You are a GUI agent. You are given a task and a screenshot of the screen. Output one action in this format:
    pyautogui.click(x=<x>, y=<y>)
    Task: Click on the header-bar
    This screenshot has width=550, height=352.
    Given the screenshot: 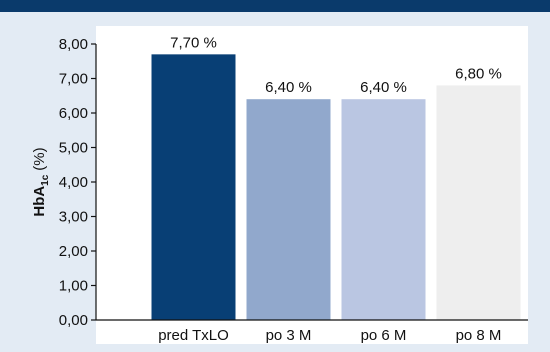 What is the action you would take?
    pyautogui.click(x=275, y=6)
    